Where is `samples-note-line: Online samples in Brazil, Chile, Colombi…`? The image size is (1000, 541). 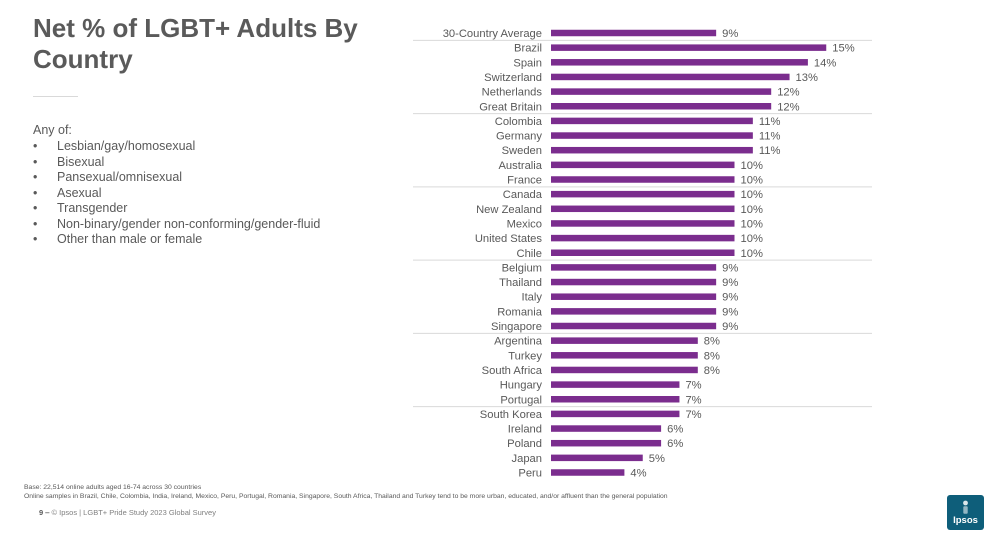
samples-note-line: Online samples in Brazil, Chile, Colombi… is located at coordinates (346, 496).